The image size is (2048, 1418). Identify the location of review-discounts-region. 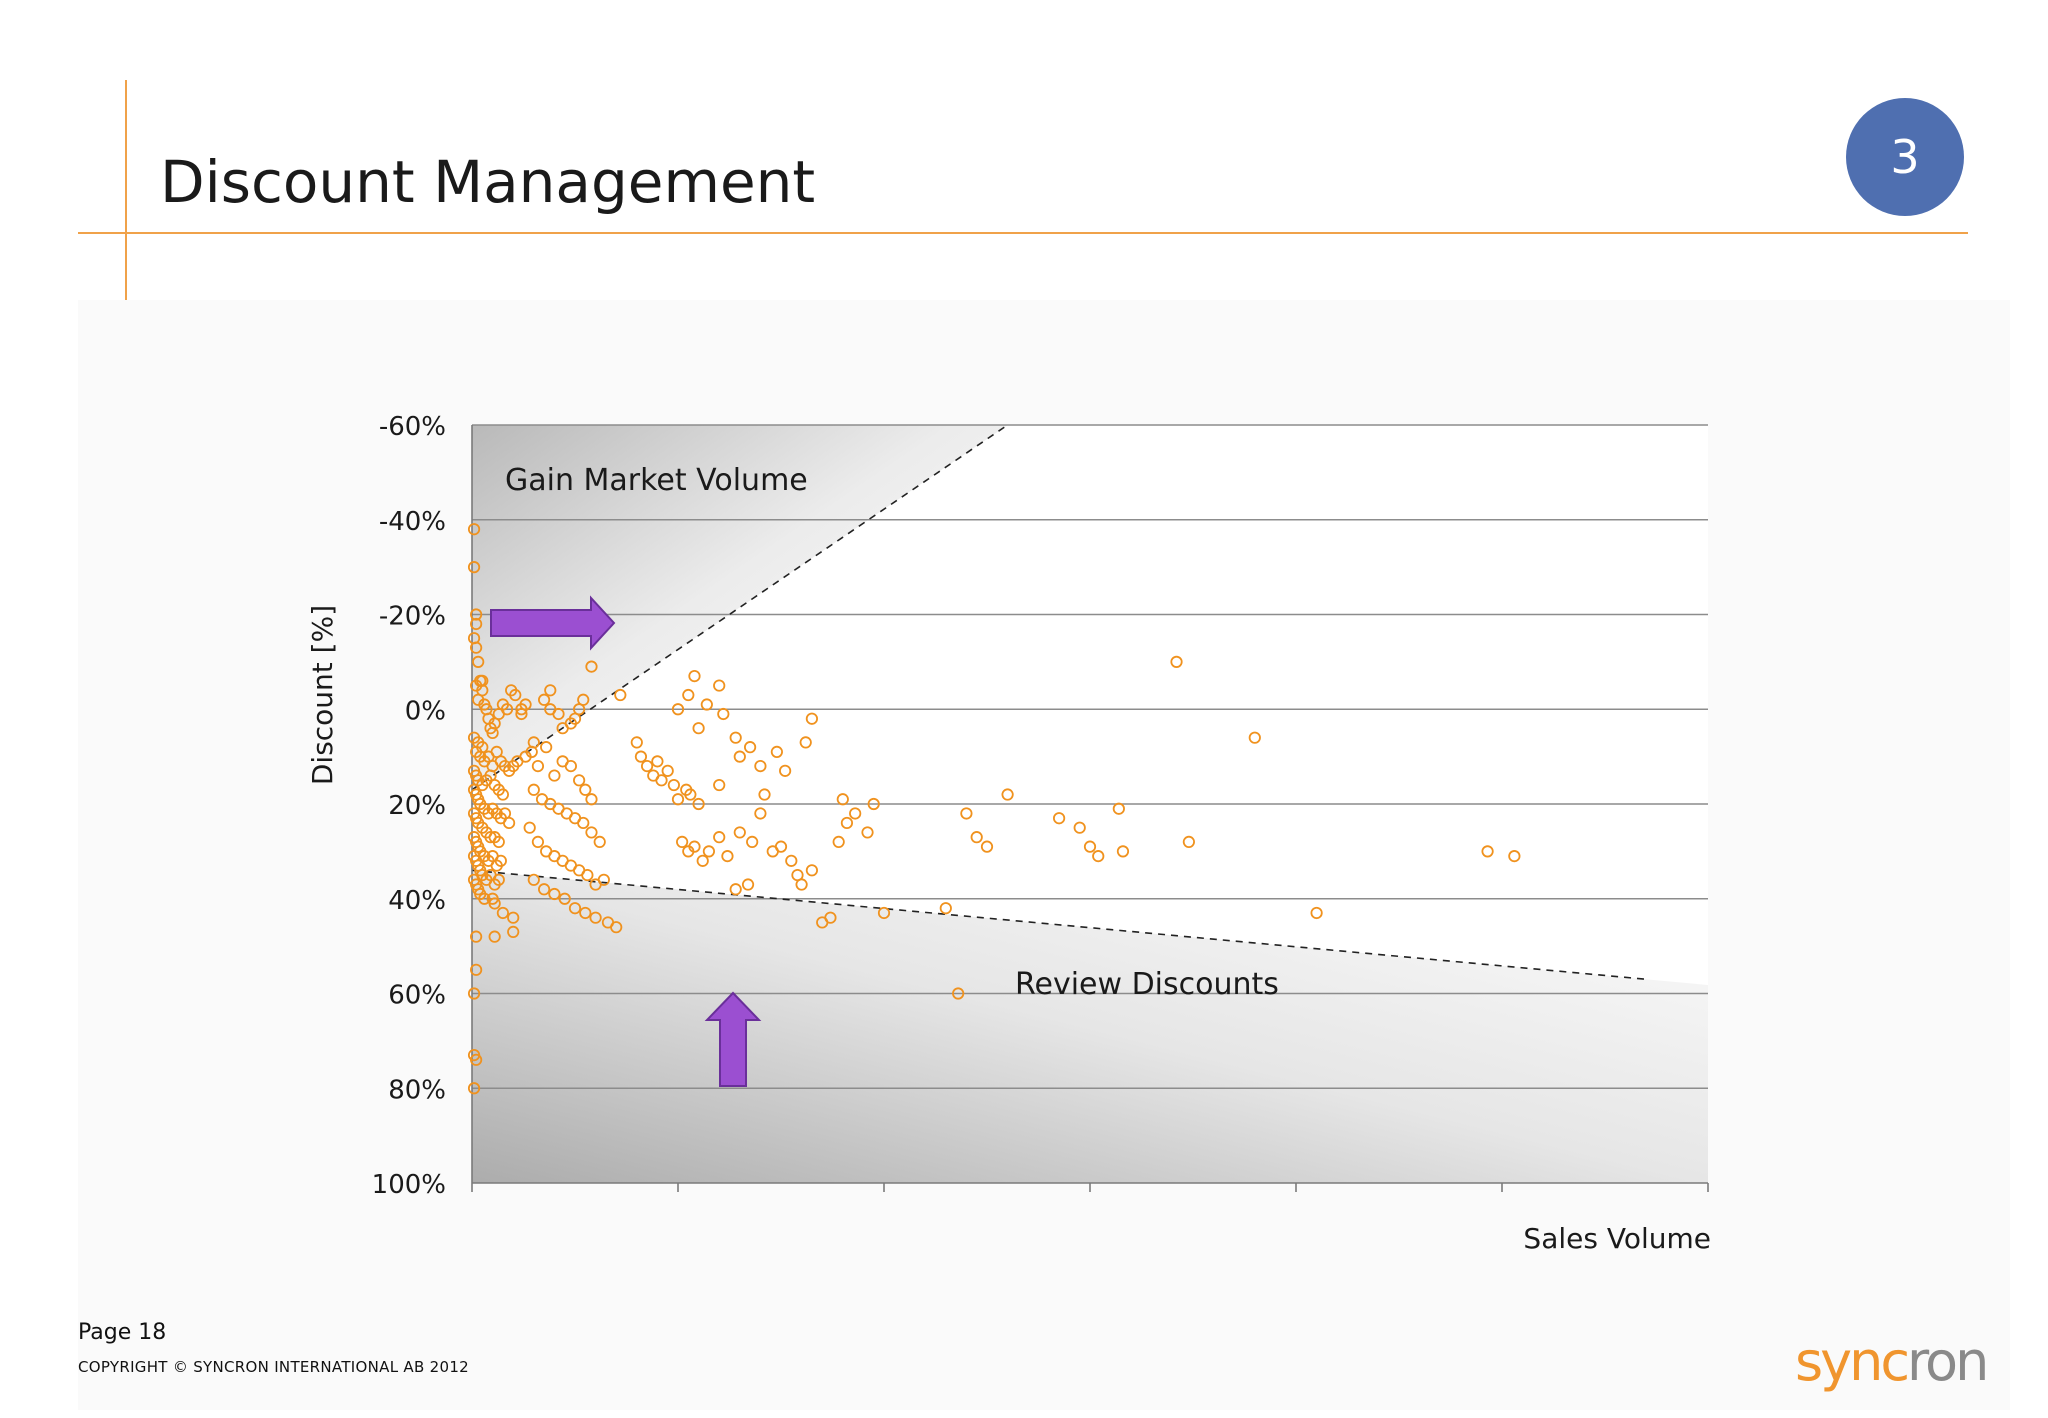
(1090, 1026).